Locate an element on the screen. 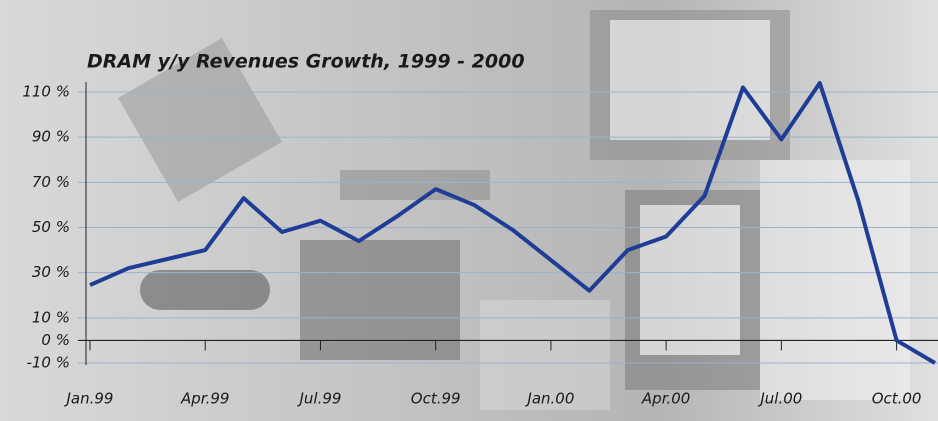 Image resolution: width=938 pixels, height=421 pixels. chart-title: DRAM y/y Revenues Growth, 1999 - 2000 is located at coordinates (306, 62).